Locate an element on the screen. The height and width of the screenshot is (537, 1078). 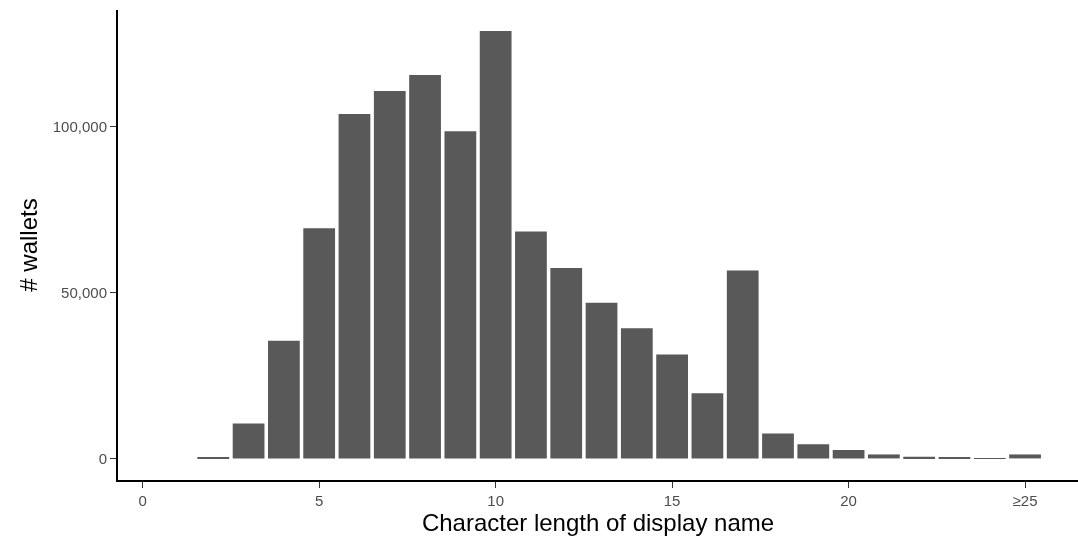
y-tick-label: 100,000 is located at coordinates (79, 126).